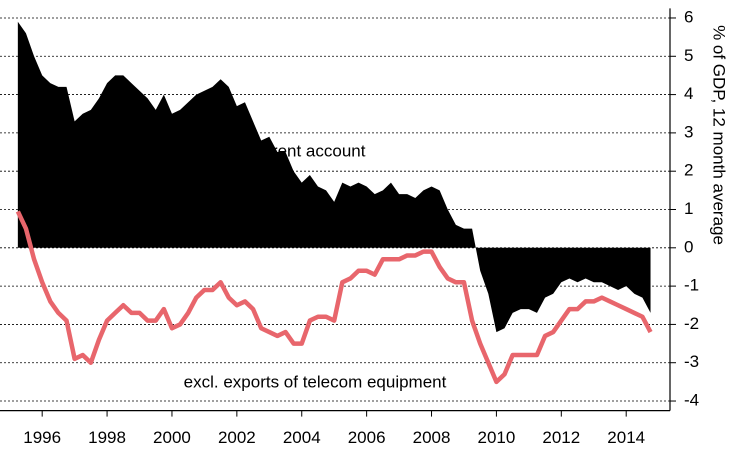  Describe the element at coordinates (691, 361) in the screenshot. I see `y-tick-label: -3` at that location.